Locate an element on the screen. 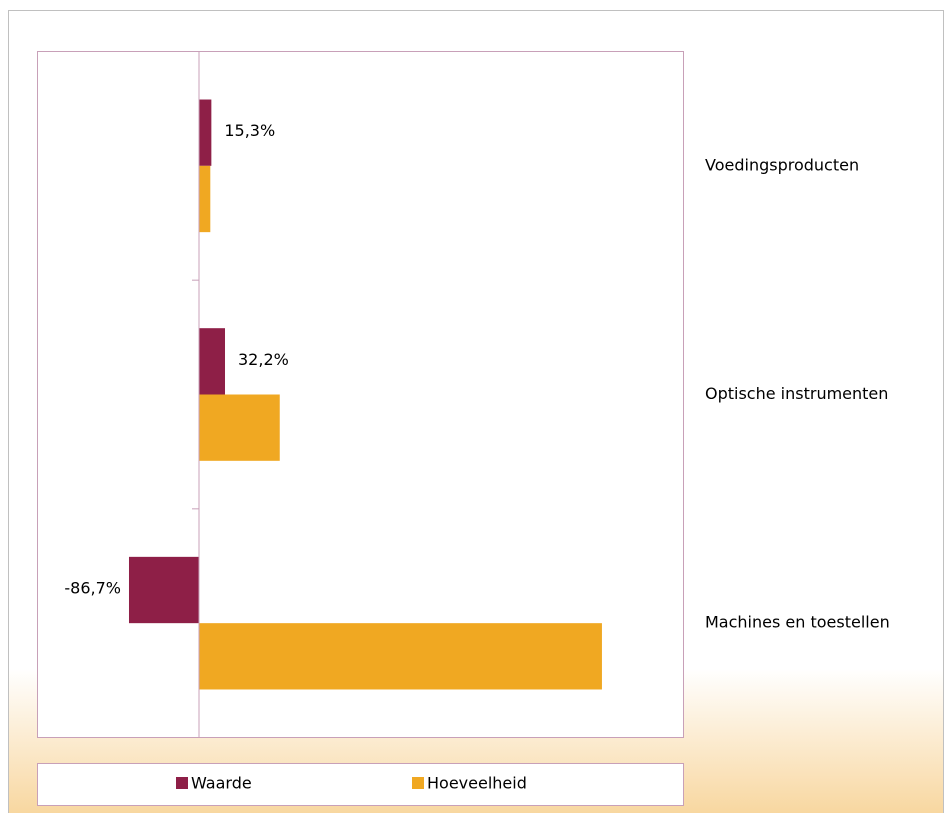 This screenshot has height=813, width=944. value-label: 32,2% is located at coordinates (263, 359).